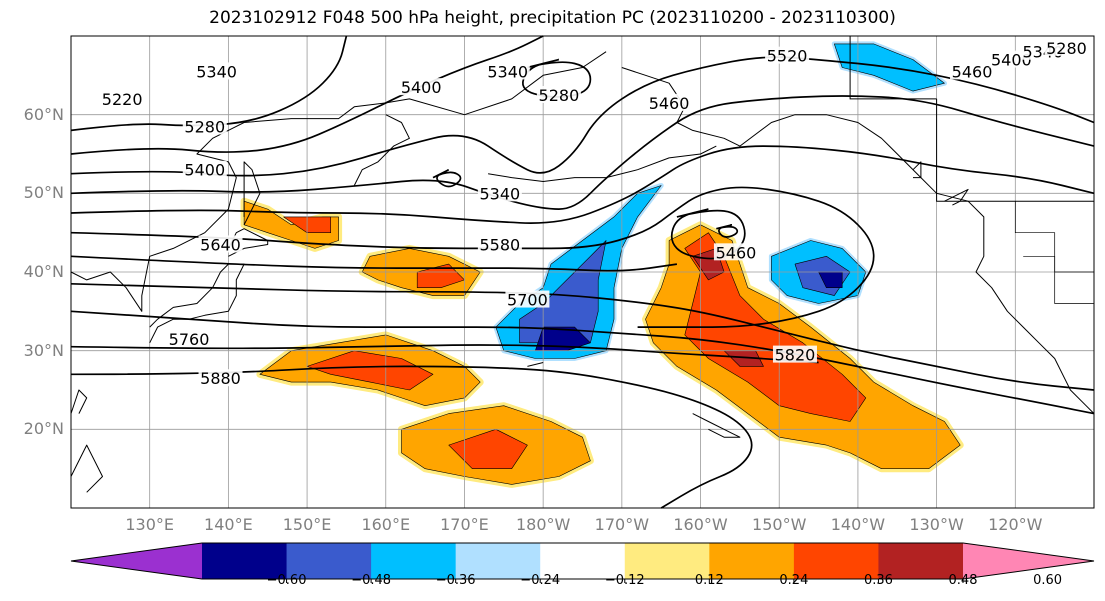 The height and width of the screenshot is (601, 1105). Describe the element at coordinates (936, 524) in the screenshot. I see `longitude-label: 130°W` at that location.